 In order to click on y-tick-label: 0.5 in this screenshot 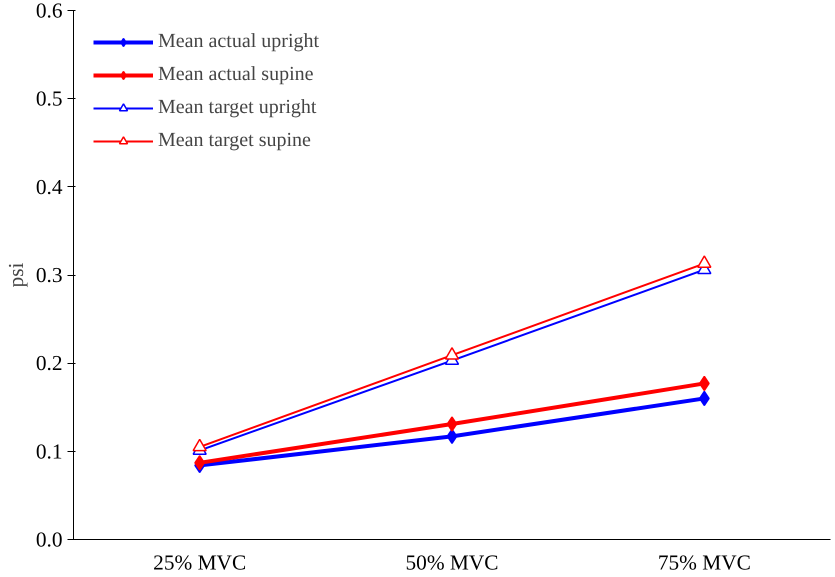, I will do `click(49, 98)`.